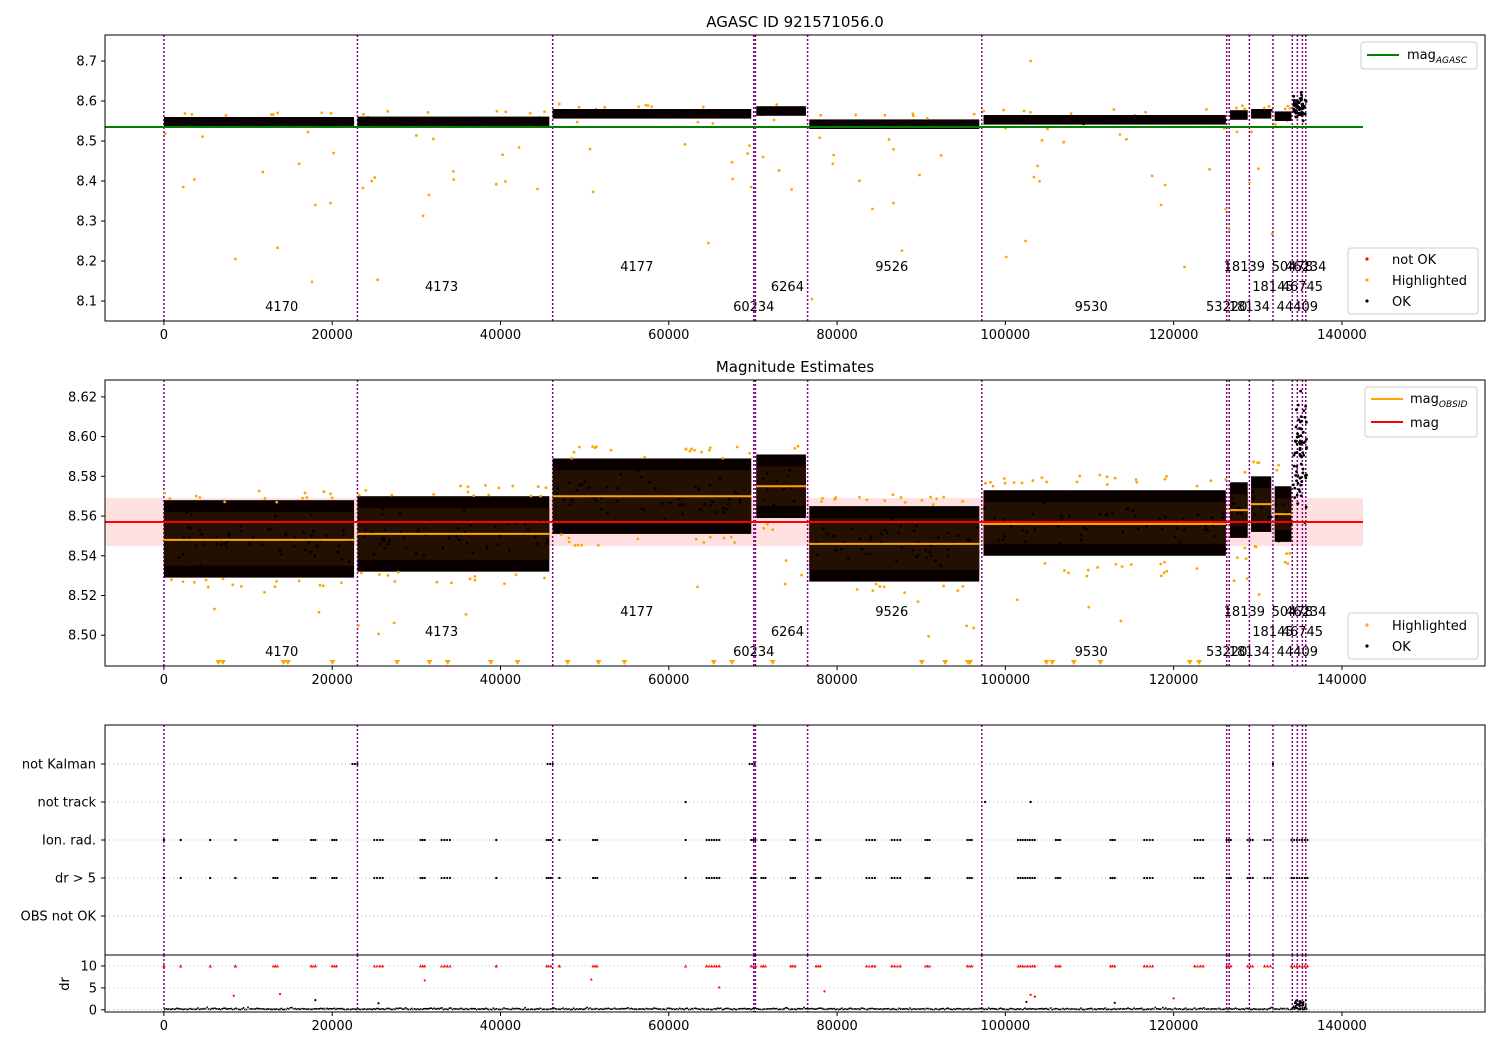 This screenshot has height=1050, width=1500. I want to click on ok-band, so click(1283, 116).